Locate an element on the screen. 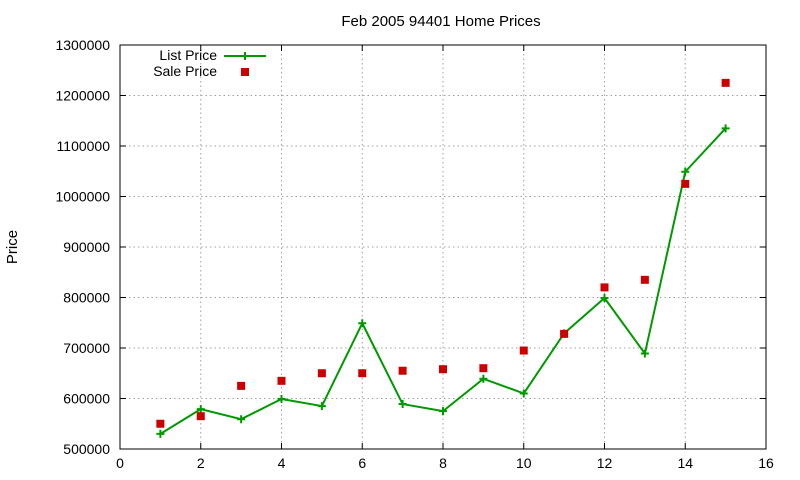 Image resolution: width=800 pixels, height=480 pixels. x-tick-label: 4 is located at coordinates (282, 463).